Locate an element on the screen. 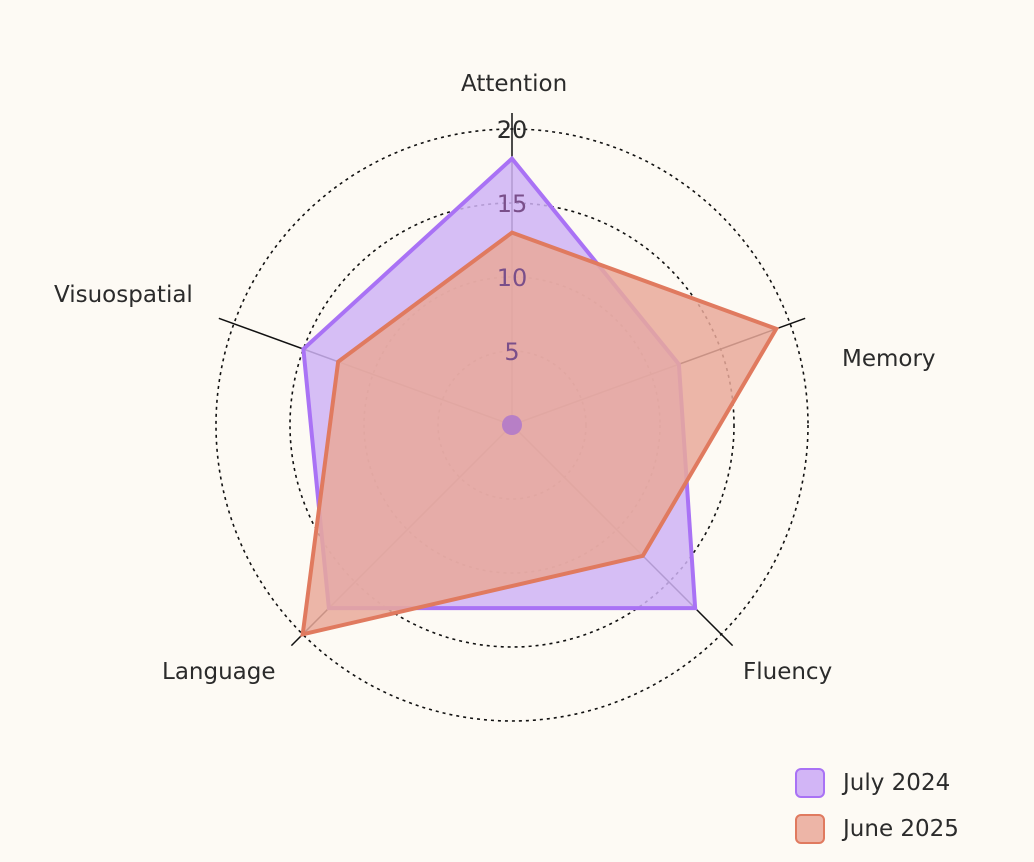 The height and width of the screenshot is (862, 1034). legend-swatch-july-2024 is located at coordinates (810, 783).